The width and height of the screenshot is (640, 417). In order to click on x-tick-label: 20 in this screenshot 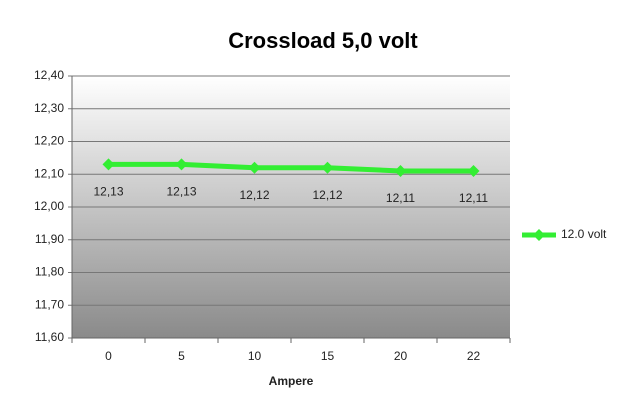, I will do `click(401, 356)`.